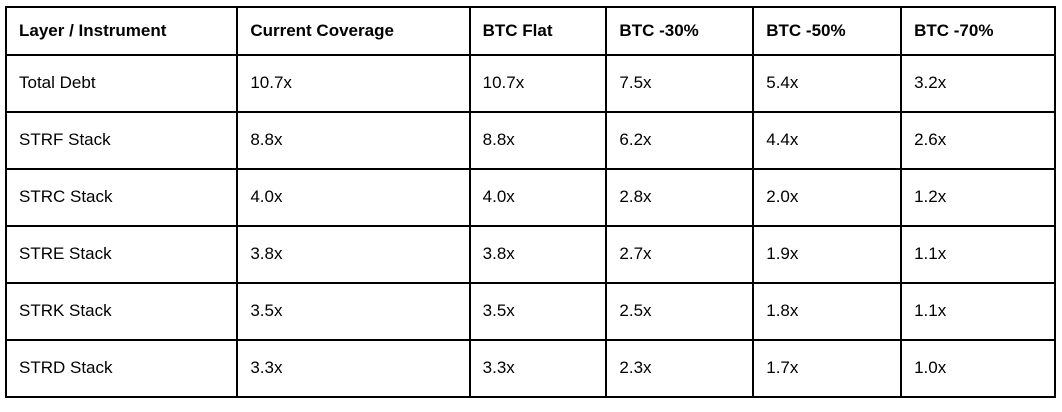  I want to click on table-row-strc-stack: STRC Stack 4.0x 4.0x 2.8x 2.0x 1.2x, so click(530, 197).